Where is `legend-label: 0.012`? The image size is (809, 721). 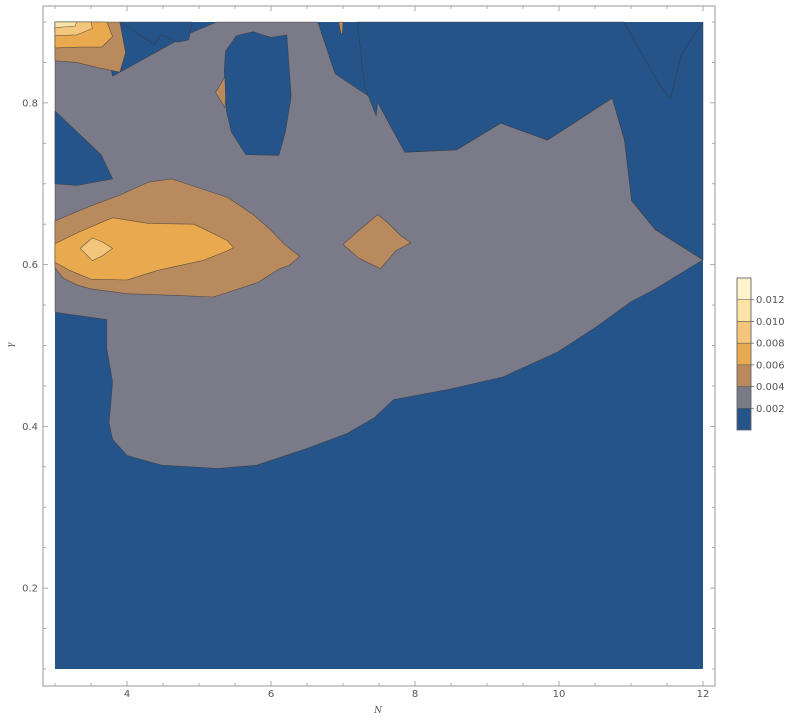 legend-label: 0.012 is located at coordinates (770, 300).